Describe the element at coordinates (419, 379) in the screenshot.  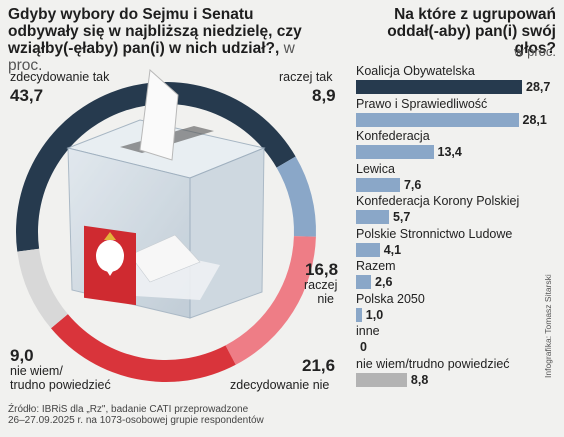
I see `bar-value-9: 8,8` at that location.